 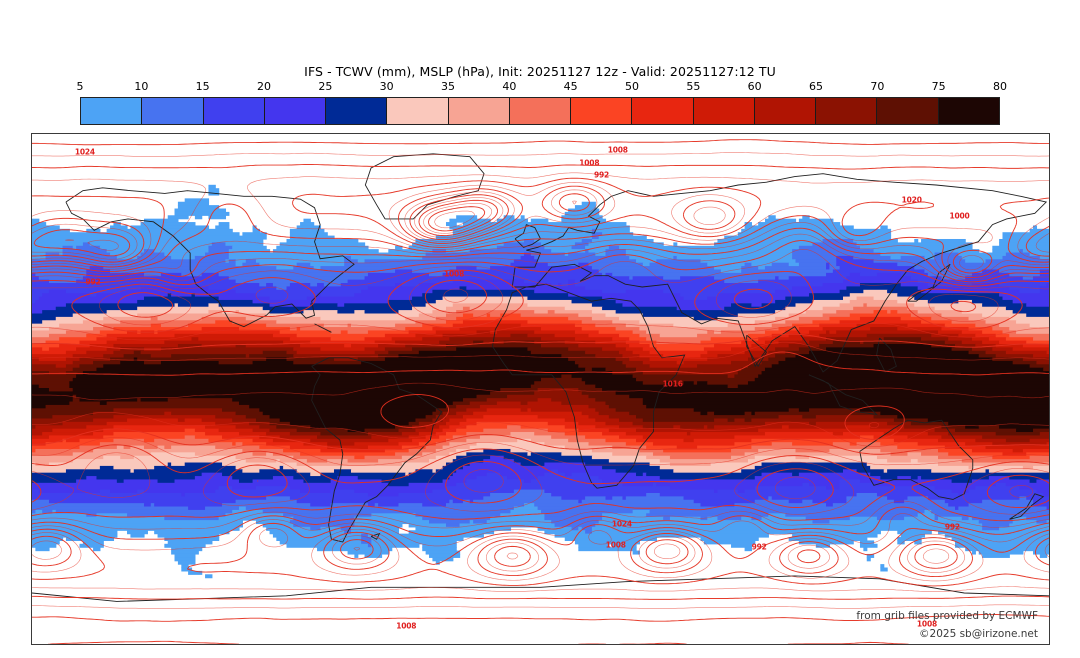 I want to click on copyright-credit: ©2025 sb@irizone.net, so click(x=978, y=634).